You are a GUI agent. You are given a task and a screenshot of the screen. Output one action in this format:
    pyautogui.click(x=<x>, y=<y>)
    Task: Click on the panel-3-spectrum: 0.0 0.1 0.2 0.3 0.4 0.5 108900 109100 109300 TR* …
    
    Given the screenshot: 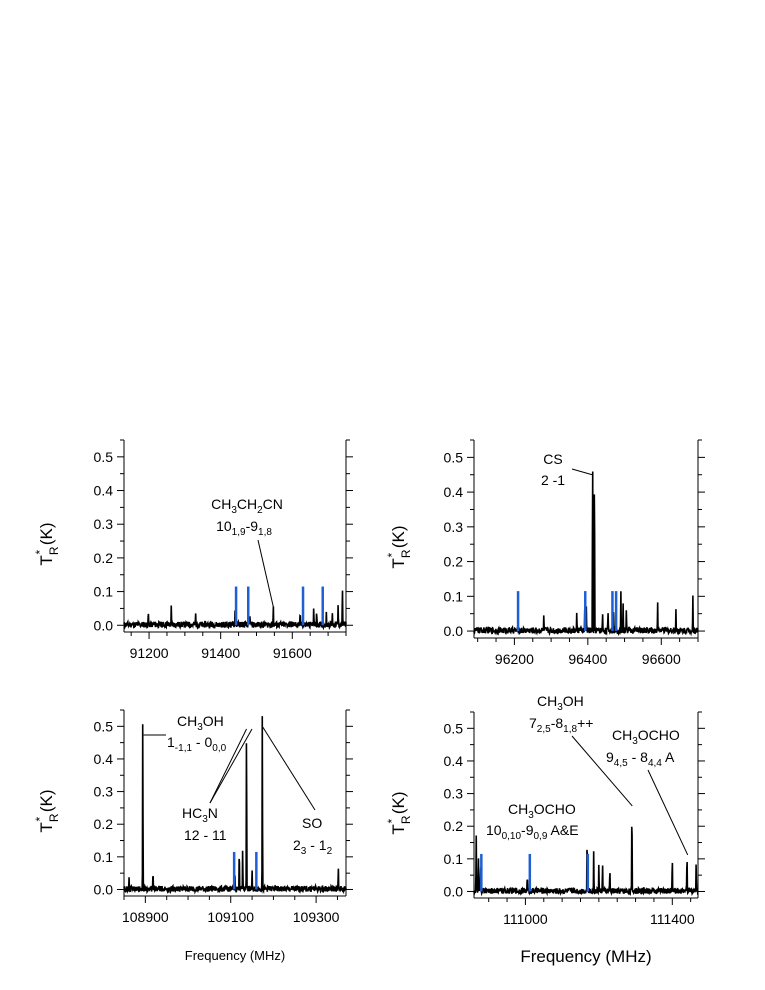 What is the action you would take?
    pyautogui.click(x=193, y=836)
    